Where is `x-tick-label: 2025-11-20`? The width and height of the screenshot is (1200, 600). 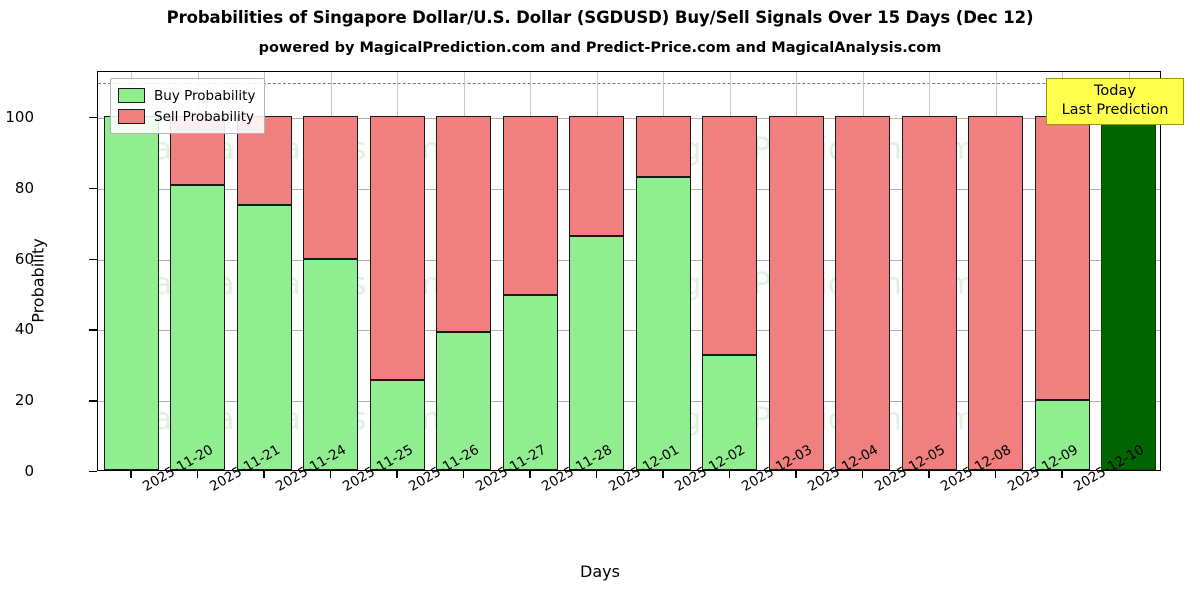
x-tick-label: 2025-11-20 is located at coordinates (178, 468).